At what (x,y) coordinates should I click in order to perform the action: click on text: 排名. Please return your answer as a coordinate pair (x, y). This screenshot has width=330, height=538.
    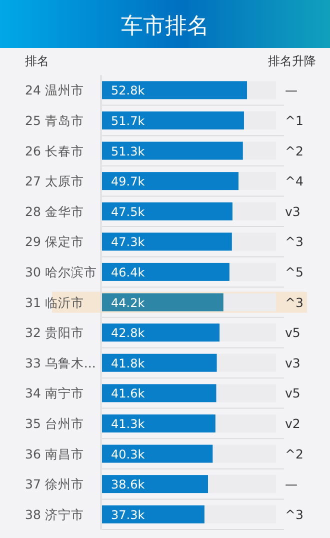
    Looking at the image, I should click on (37, 61).